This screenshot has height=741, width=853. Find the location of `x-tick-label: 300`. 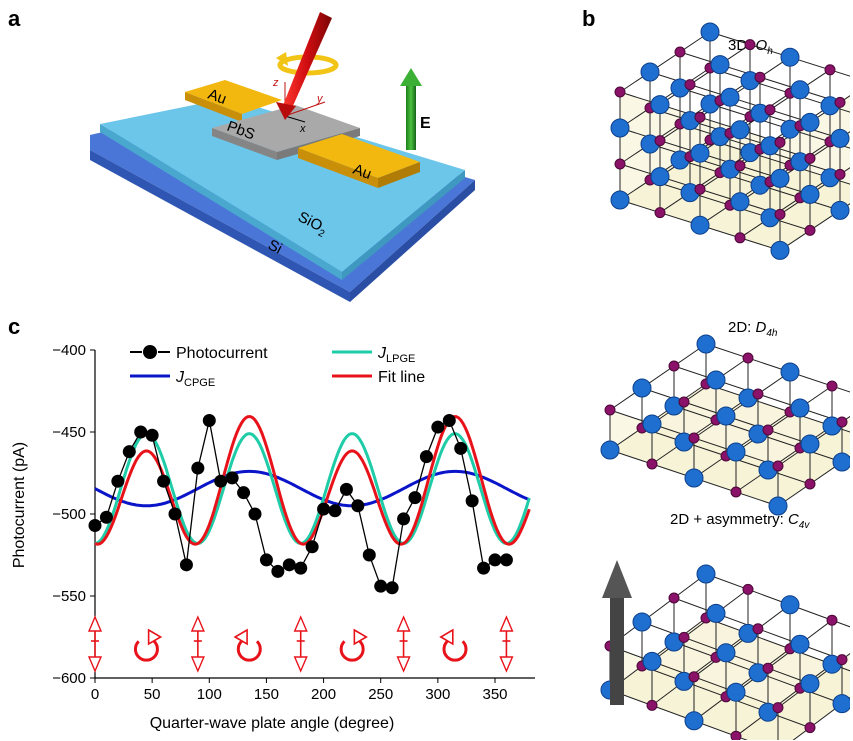

x-tick-label: 300 is located at coordinates (437, 694).